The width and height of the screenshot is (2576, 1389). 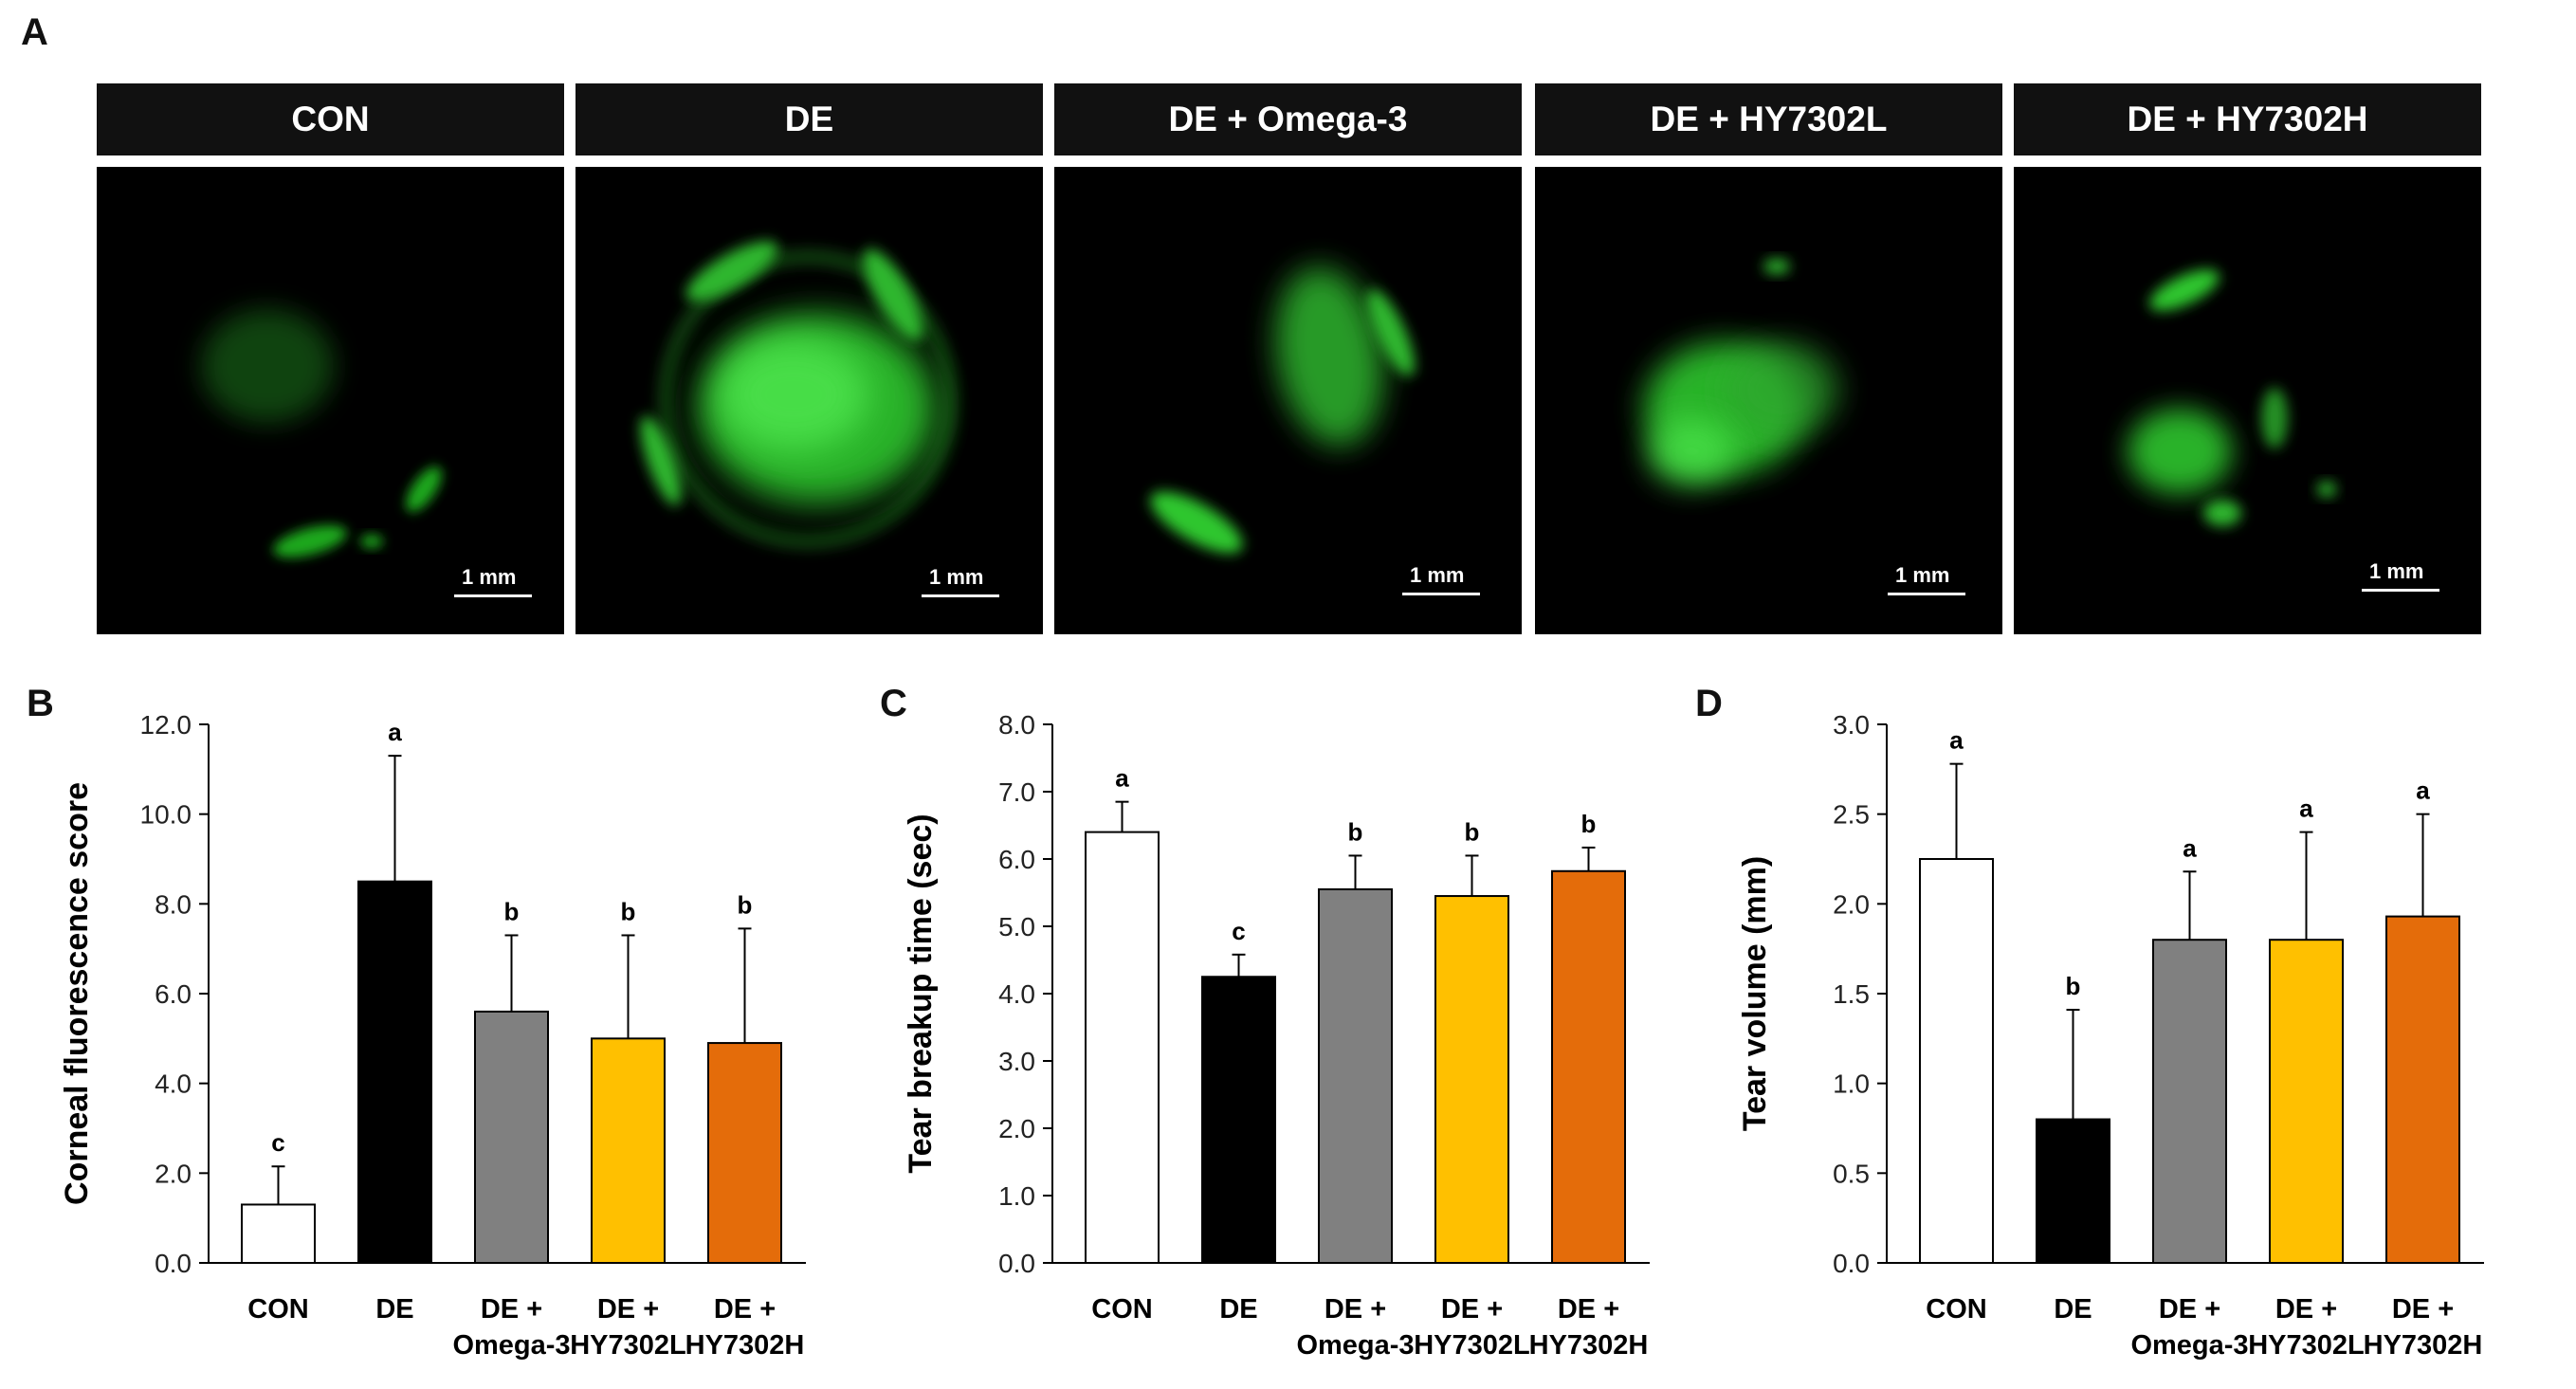 I want to click on y-tick-label: 1.5, so click(x=1851, y=994).